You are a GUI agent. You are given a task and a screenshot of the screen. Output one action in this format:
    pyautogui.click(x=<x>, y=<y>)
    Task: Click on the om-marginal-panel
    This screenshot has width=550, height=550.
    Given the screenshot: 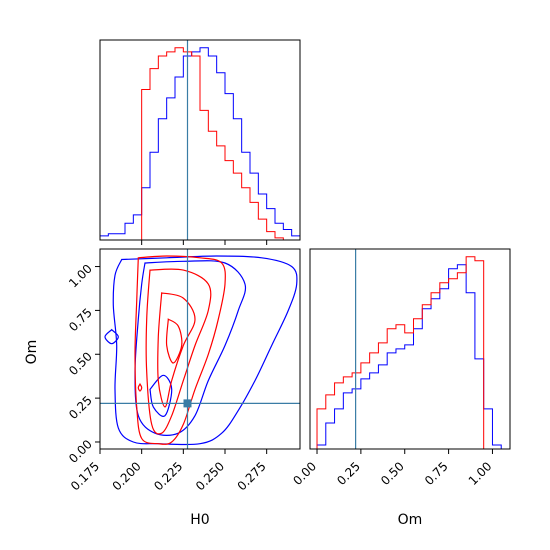 What is the action you would take?
    pyautogui.click(x=410, y=351)
    